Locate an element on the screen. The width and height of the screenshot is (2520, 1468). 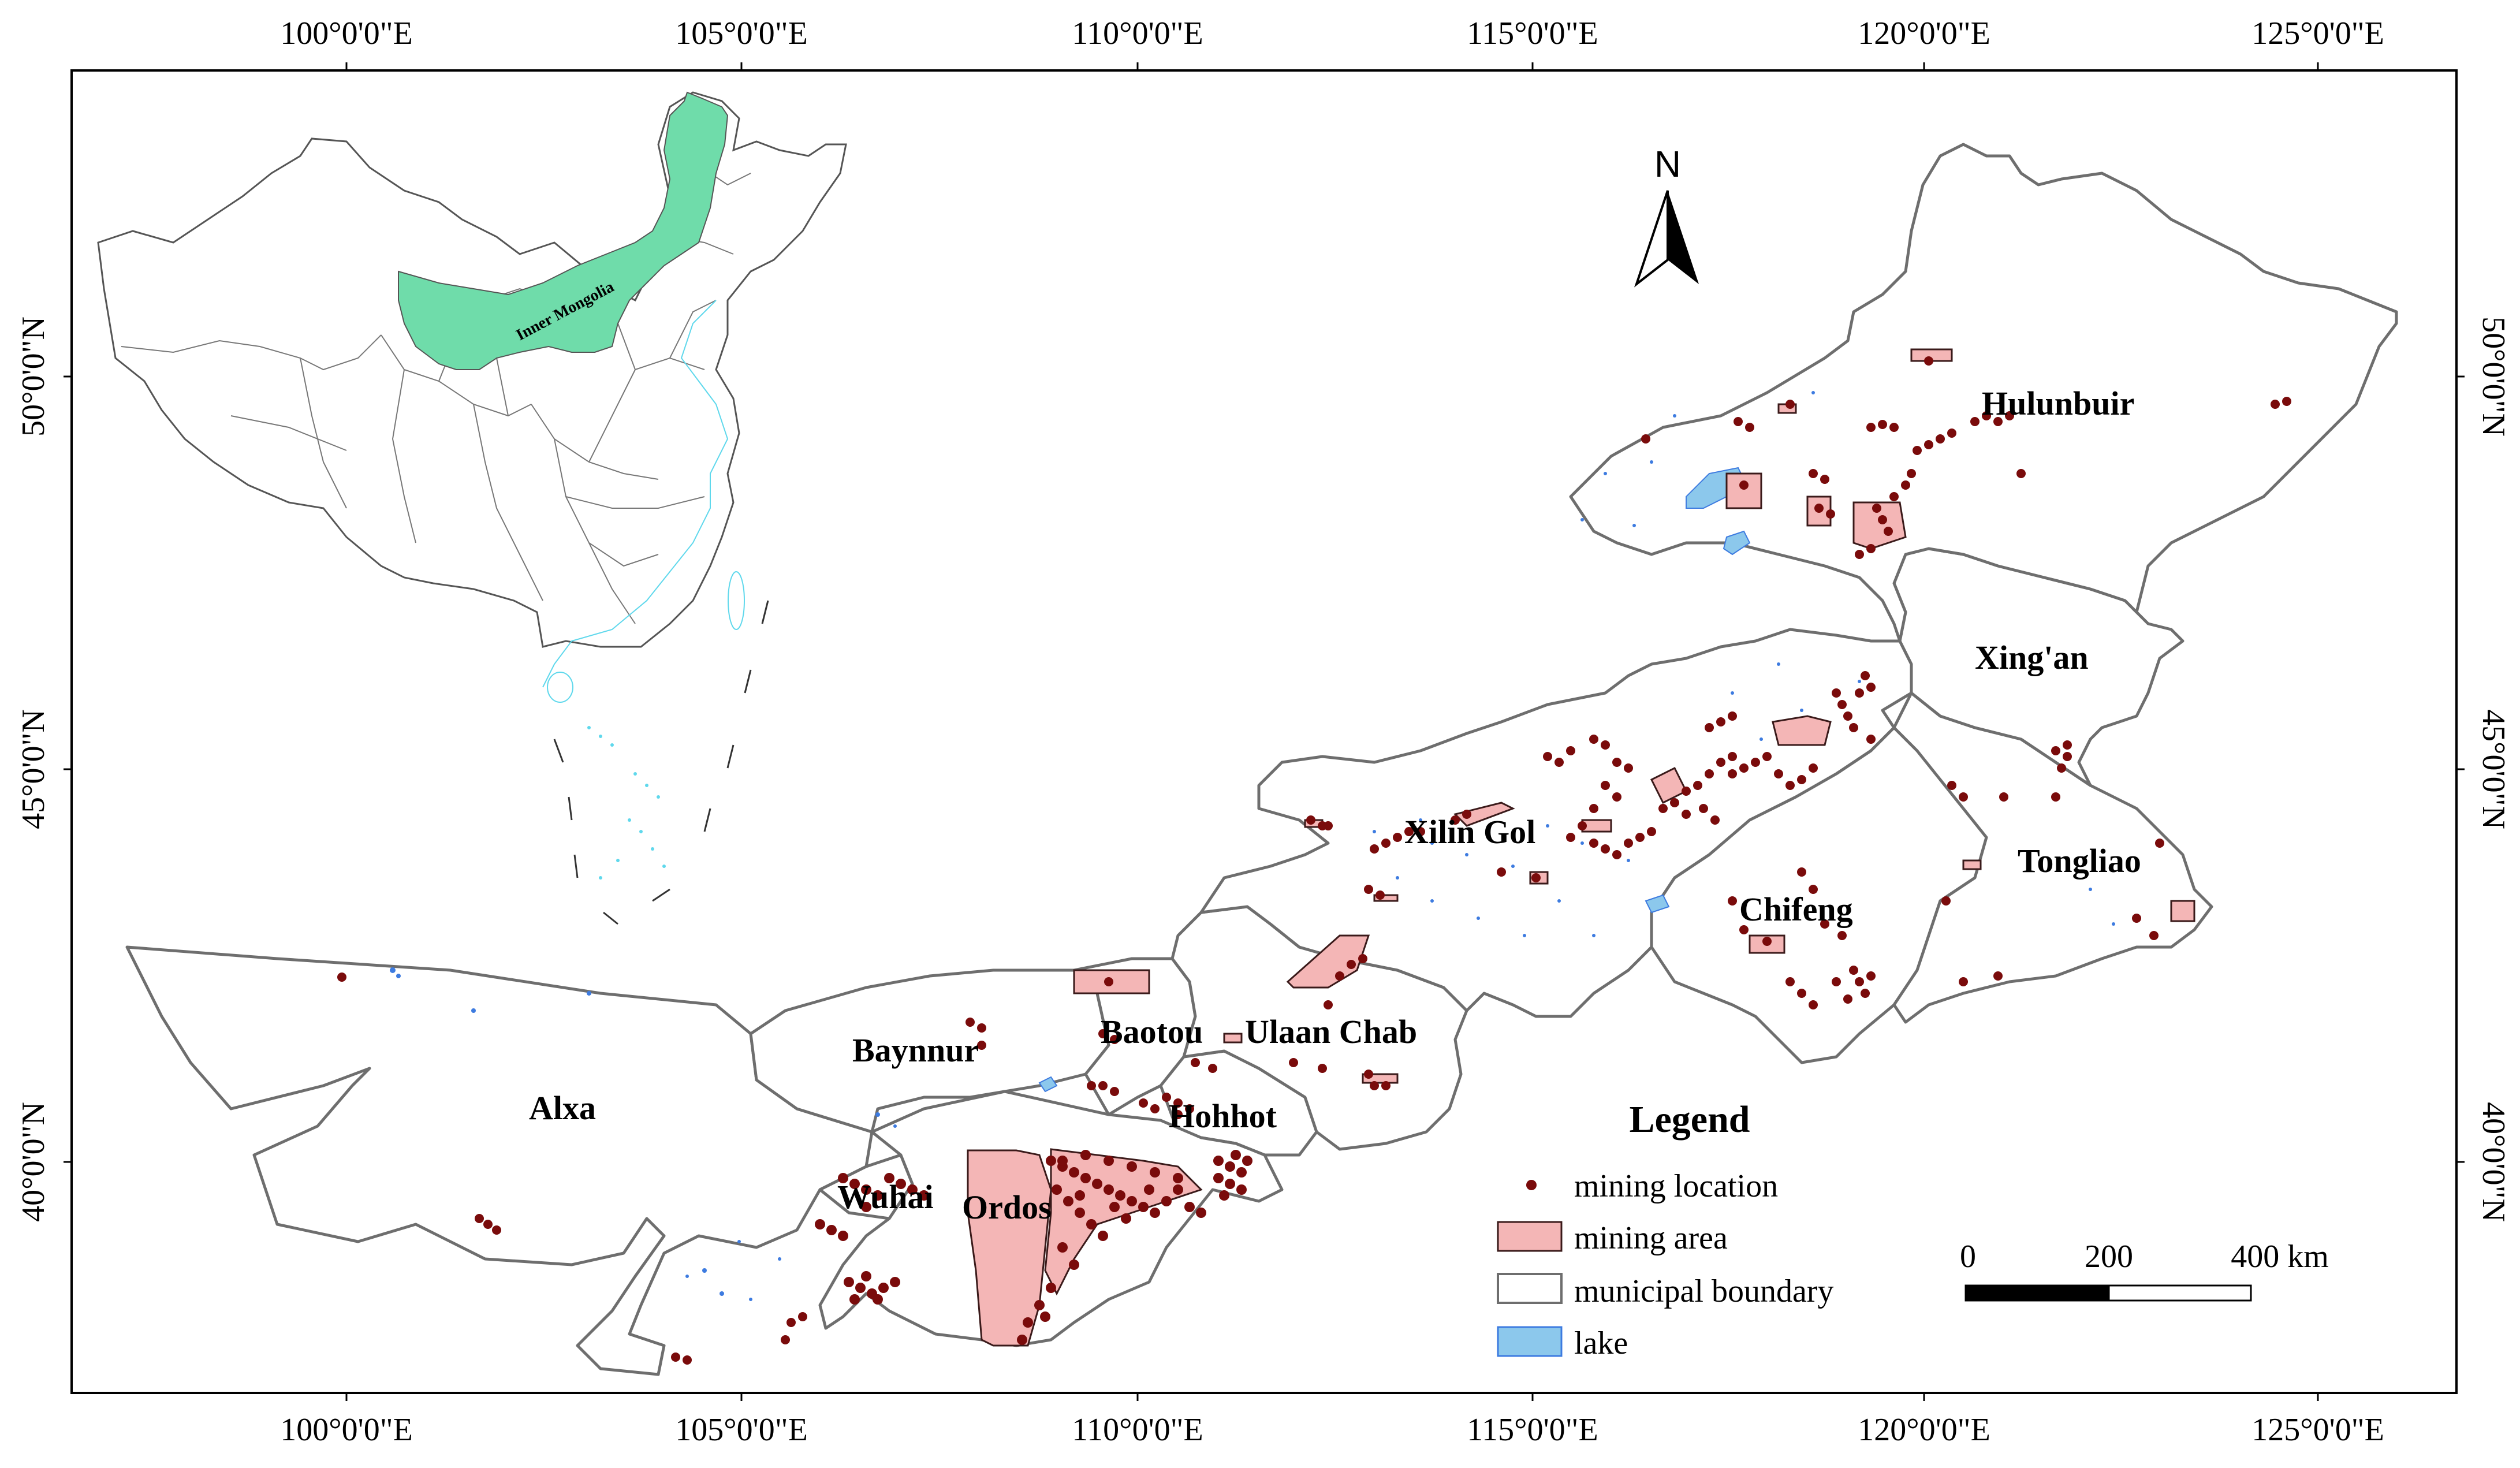
top-tick-label: 125°0'0"E is located at coordinates (2318, 33).